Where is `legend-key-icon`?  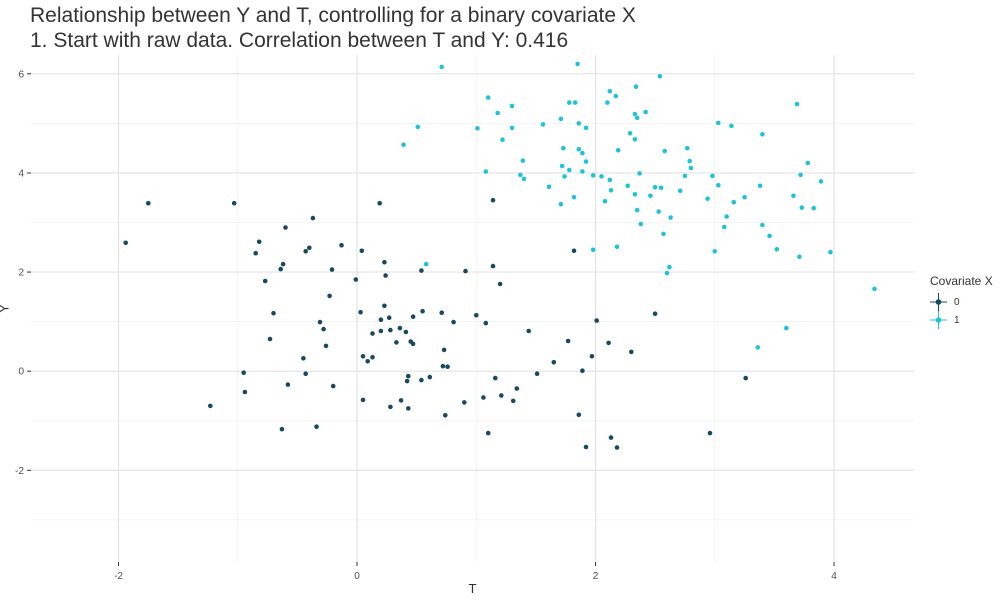
legend-key-icon is located at coordinates (938, 320).